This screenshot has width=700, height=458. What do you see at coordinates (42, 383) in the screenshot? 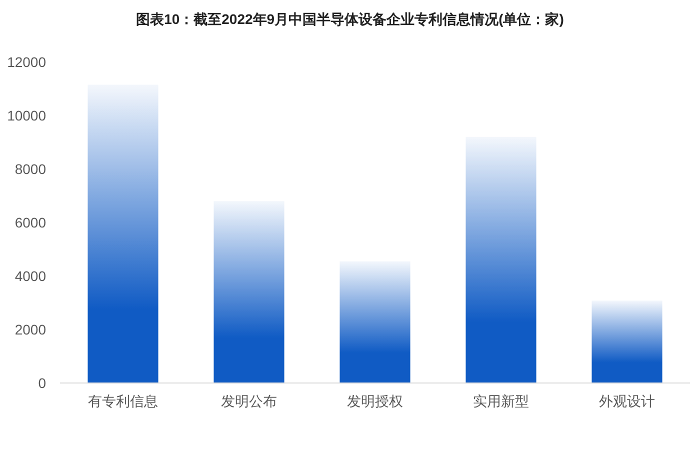
I see `y-tick-label: 0` at bounding box center [42, 383].